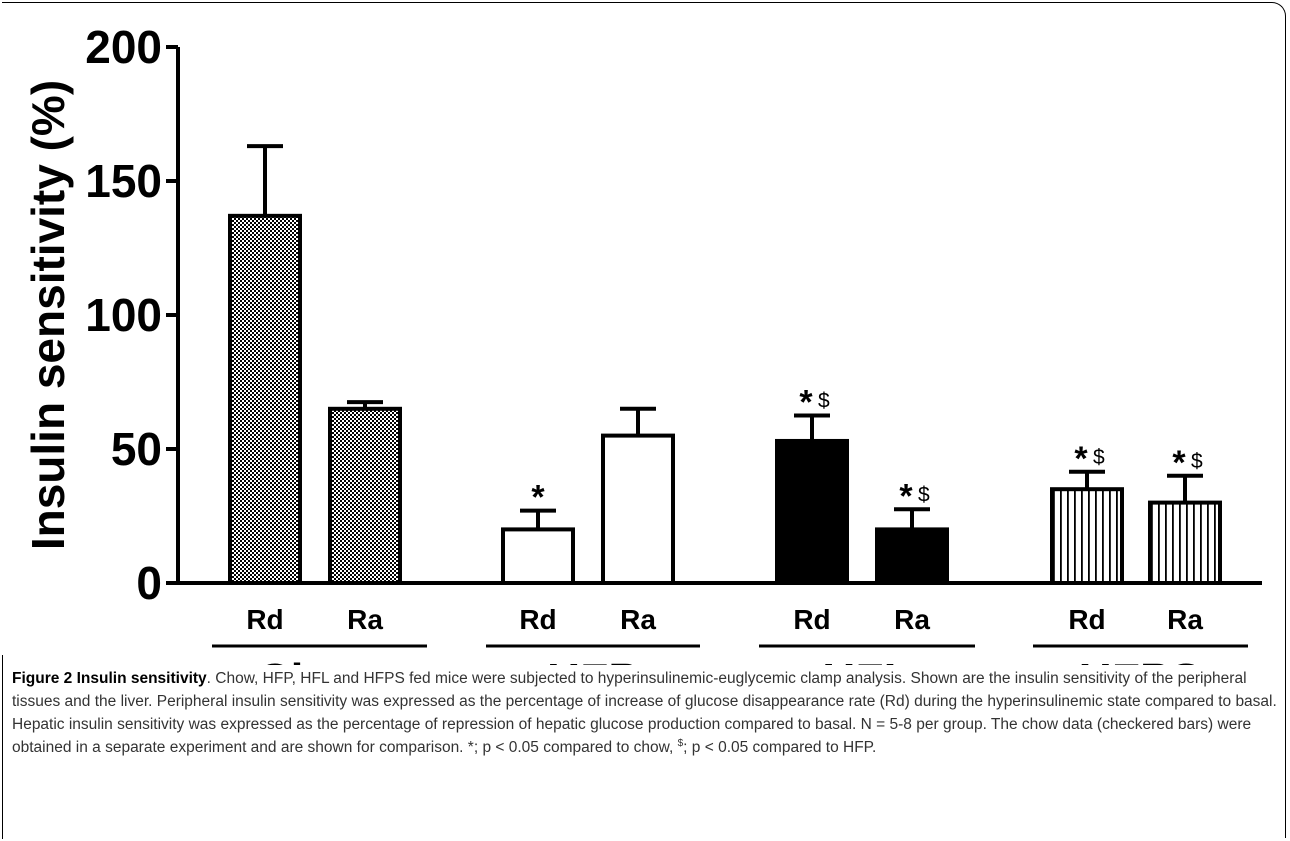 This screenshot has width=1290, height=841. Describe the element at coordinates (109, 678) in the screenshot. I see `caption-title: Figure 2 Insulin sensitivity` at that location.